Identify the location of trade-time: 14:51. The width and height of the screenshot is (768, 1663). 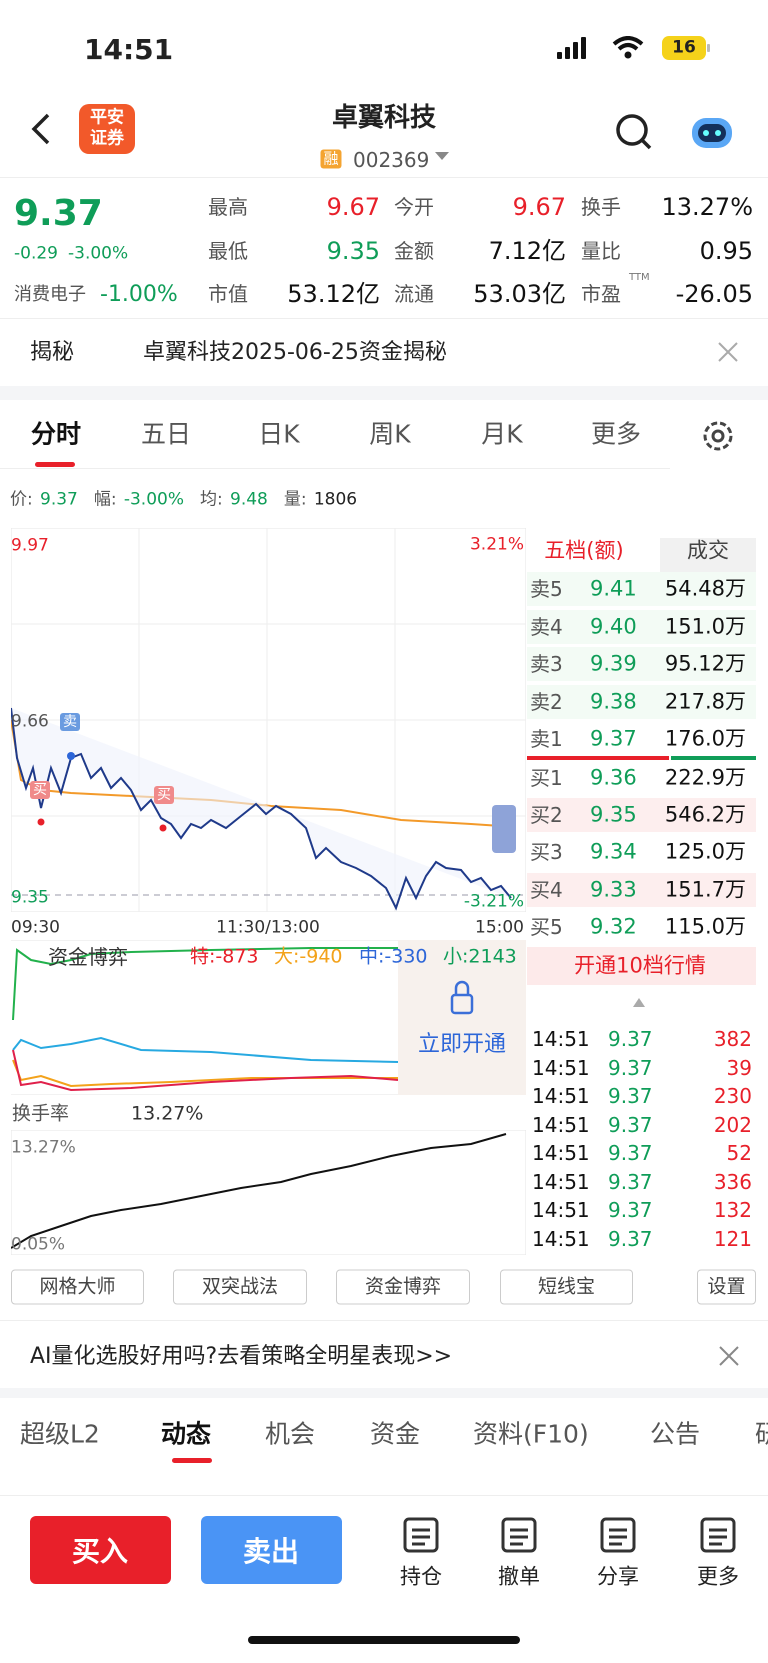
(561, 1238).